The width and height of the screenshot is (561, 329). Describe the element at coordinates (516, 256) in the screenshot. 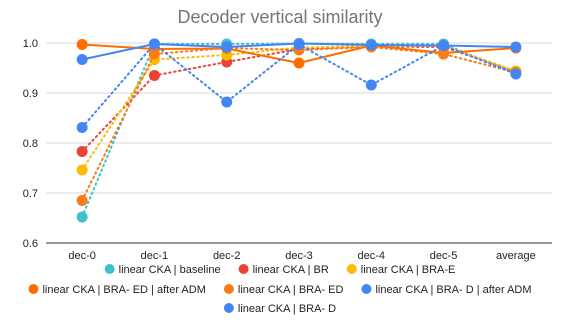

I see `x-tick-label: average` at that location.